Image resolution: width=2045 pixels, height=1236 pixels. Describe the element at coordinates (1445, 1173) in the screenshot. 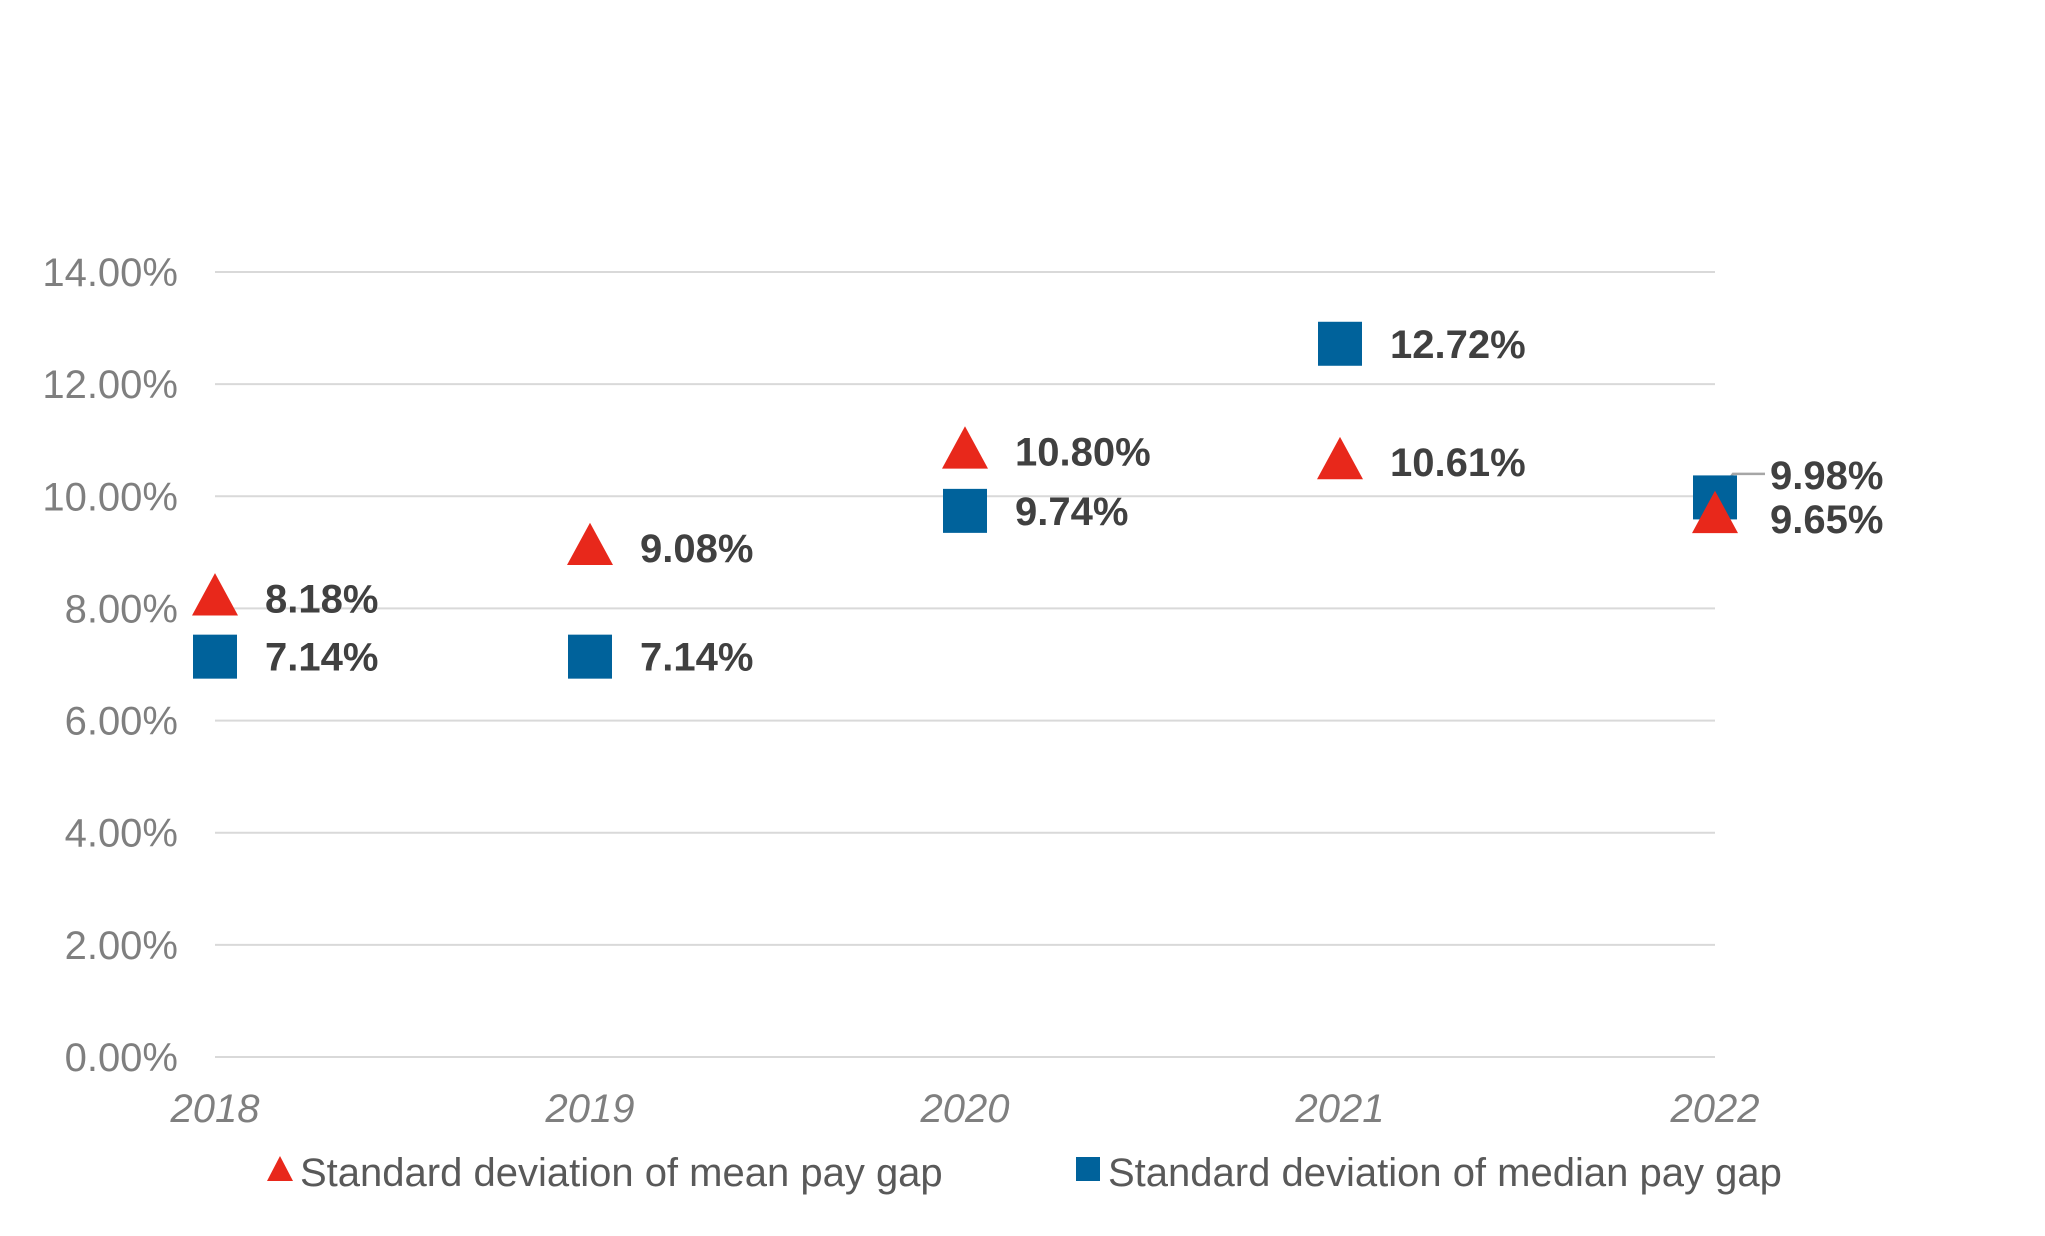

I see `legend-label: Standard deviation of median pay gap` at that location.